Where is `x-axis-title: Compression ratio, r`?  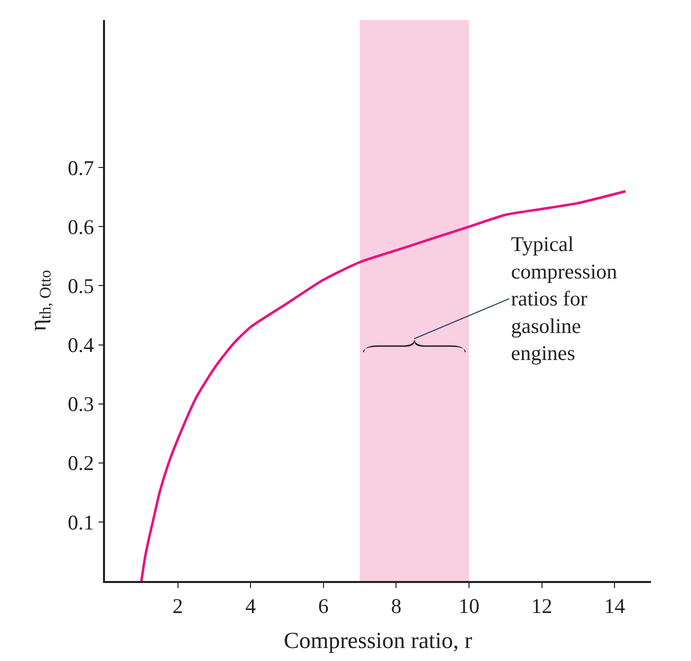 x-axis-title: Compression ratio, r is located at coordinates (378, 641).